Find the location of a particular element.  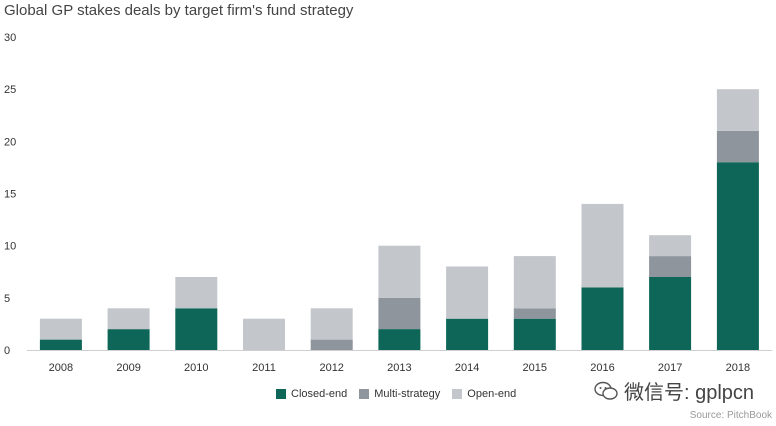

bar-segment-open-end-2016 is located at coordinates (602, 245).